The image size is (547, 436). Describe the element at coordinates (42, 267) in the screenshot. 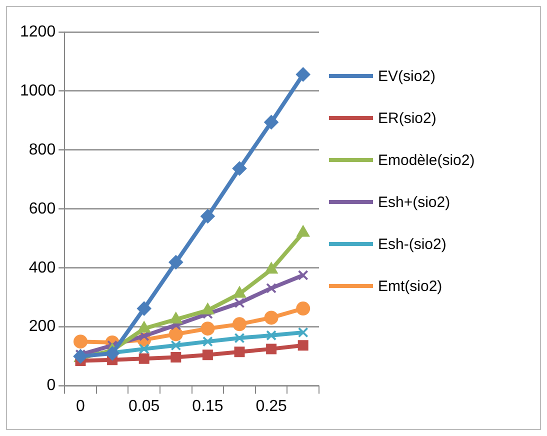

I see `y-tick-label: 400` at that location.